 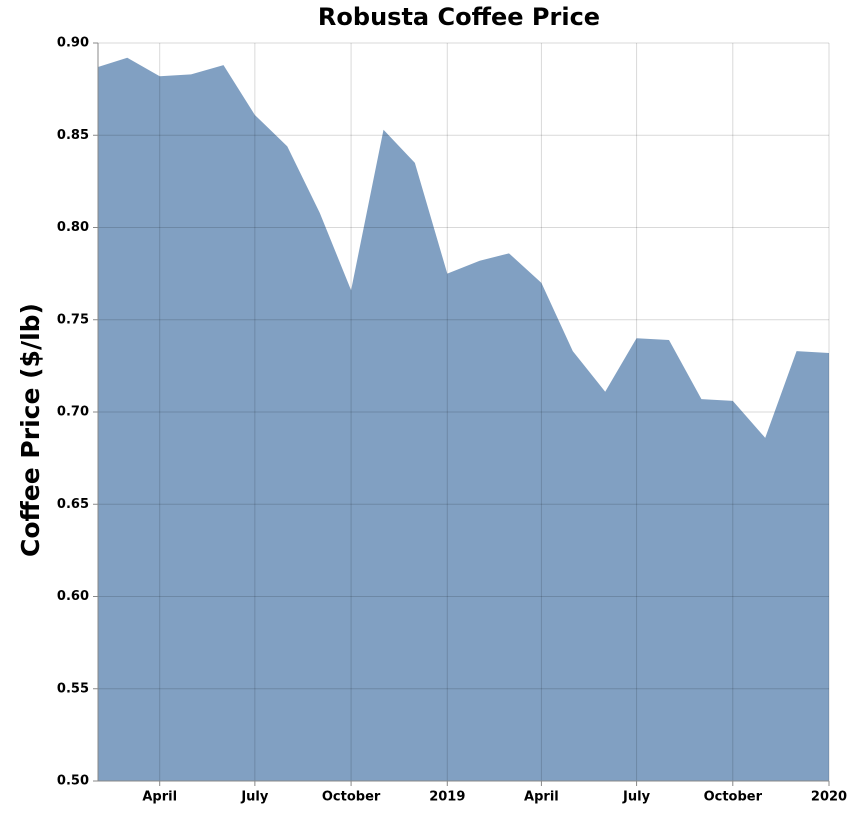 What do you see at coordinates (73, 781) in the screenshot?
I see `y-tick-label: 0.50` at bounding box center [73, 781].